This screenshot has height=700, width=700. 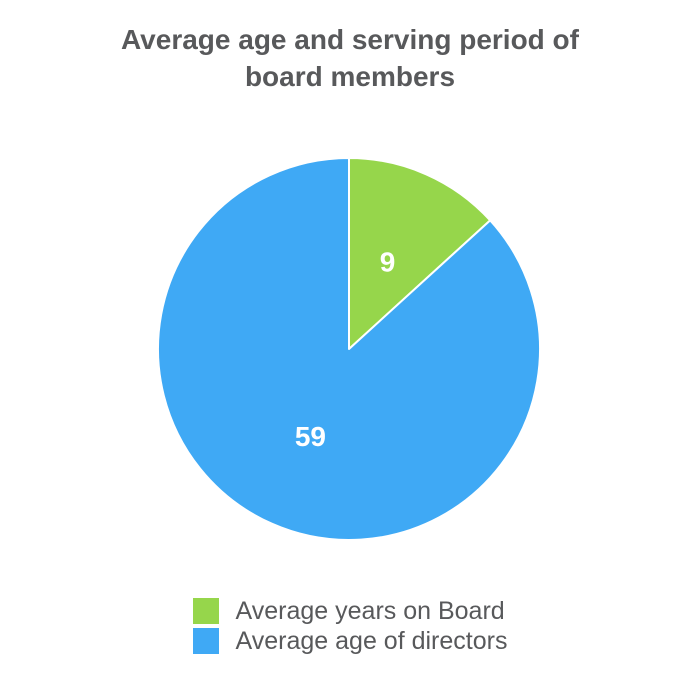 I want to click on slice-value-label-1: 59, so click(x=310, y=436).